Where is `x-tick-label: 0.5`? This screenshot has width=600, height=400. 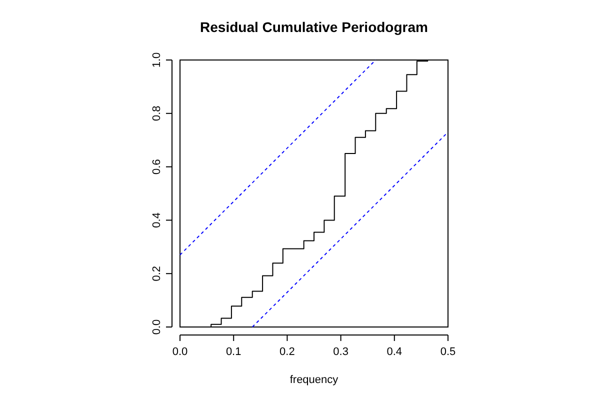 x-tick-label: 0.5 is located at coordinates (448, 352).